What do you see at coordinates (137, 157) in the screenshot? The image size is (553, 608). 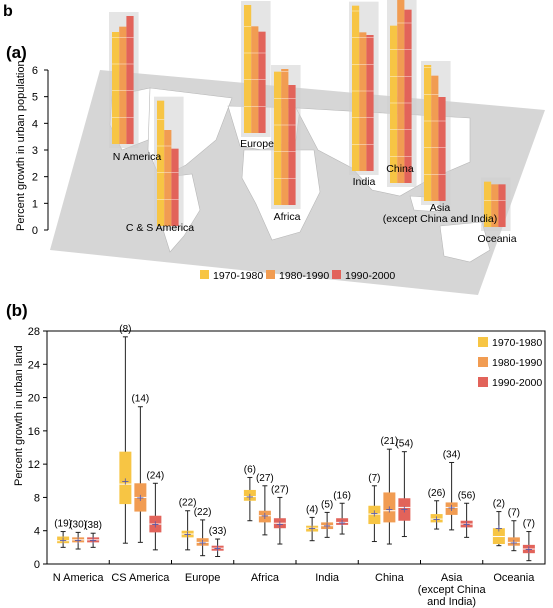 I see `region-label: N America` at bounding box center [137, 157].